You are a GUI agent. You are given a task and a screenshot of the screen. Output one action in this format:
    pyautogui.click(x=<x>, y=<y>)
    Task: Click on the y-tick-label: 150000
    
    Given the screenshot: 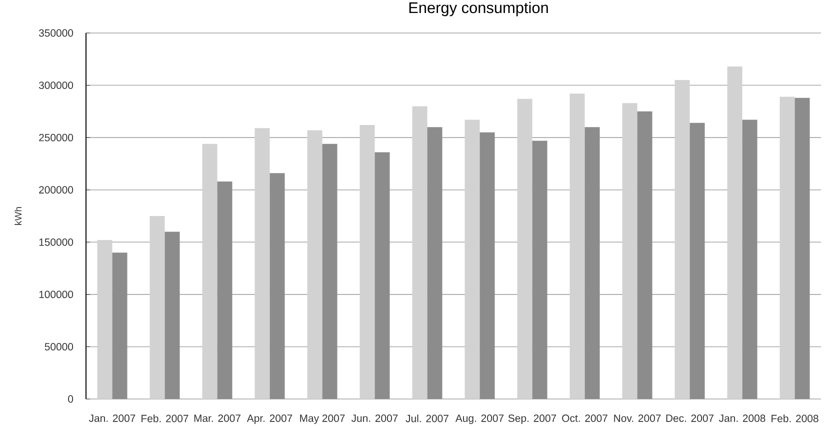 What is the action you would take?
    pyautogui.click(x=56, y=242)
    